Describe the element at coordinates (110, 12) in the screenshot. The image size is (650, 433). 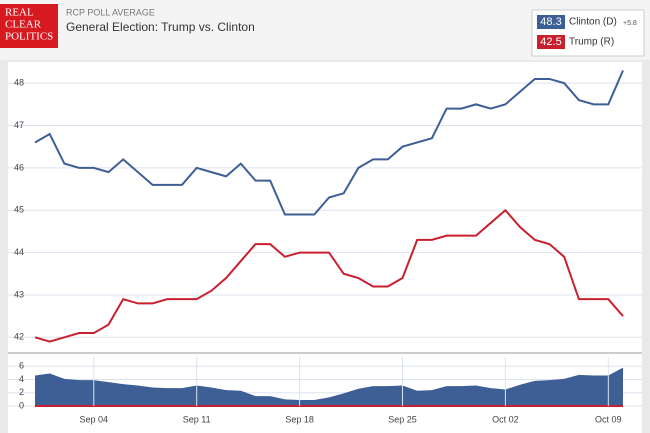
I see `overline: RCP POLL AVERAGE` at that location.